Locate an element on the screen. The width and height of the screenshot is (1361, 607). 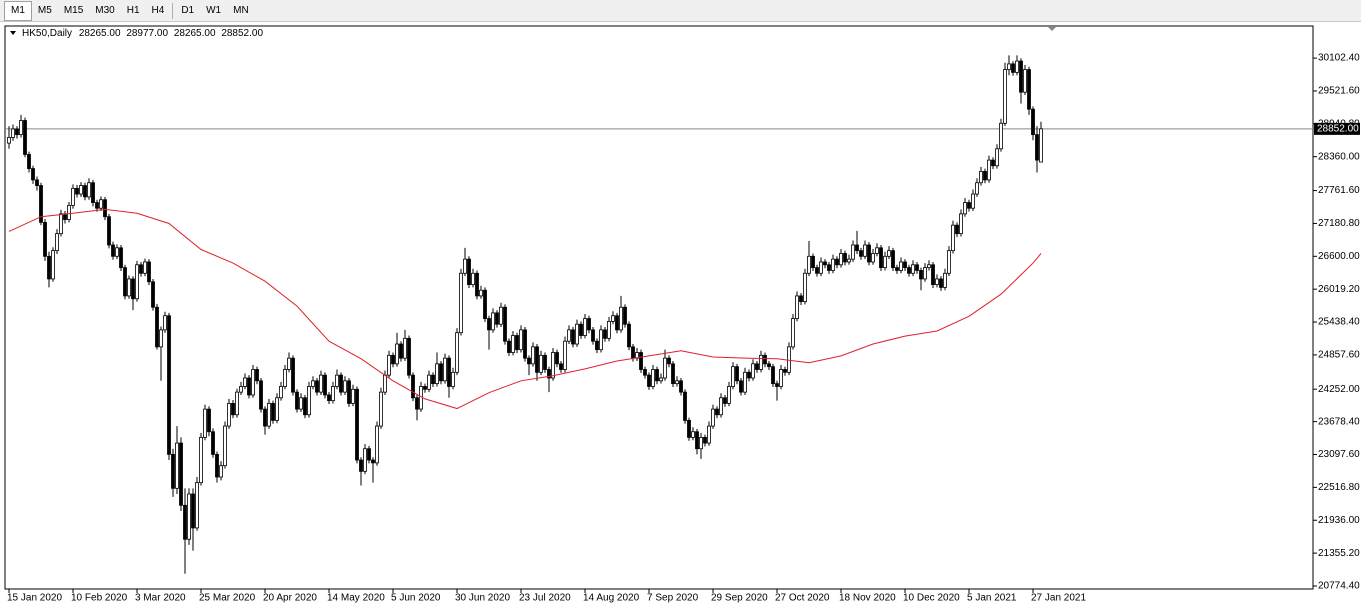
price-label-box is located at coordinates (1337, 128).